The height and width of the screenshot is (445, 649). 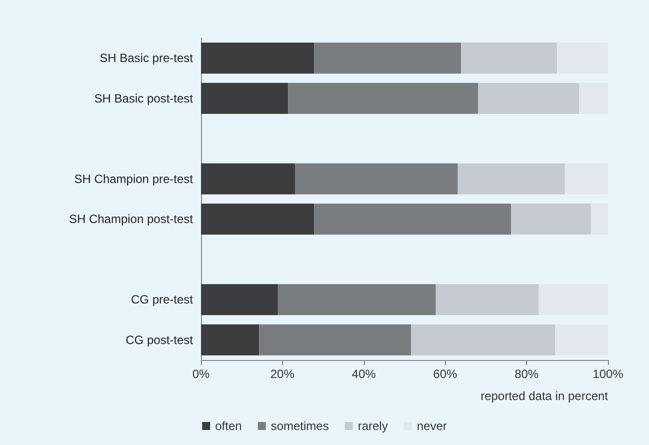 I want to click on x-tick-label: 60%, so click(x=445, y=374).